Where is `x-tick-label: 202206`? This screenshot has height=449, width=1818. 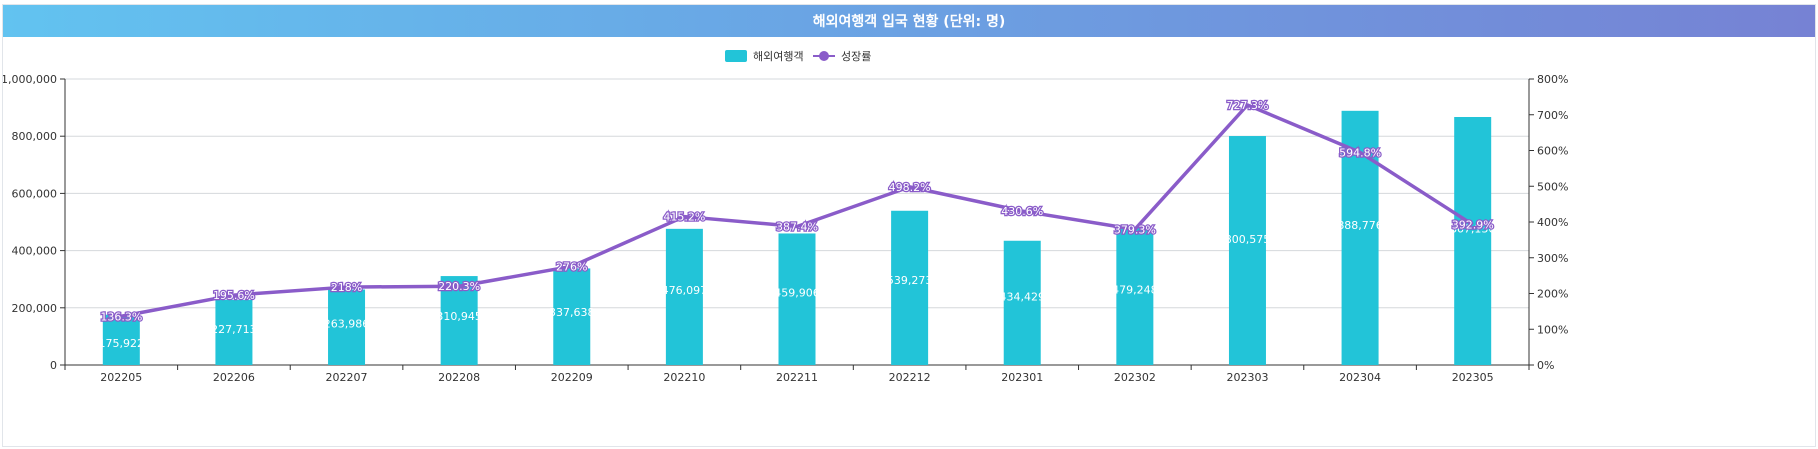 x-tick-label: 202206 is located at coordinates (234, 377).